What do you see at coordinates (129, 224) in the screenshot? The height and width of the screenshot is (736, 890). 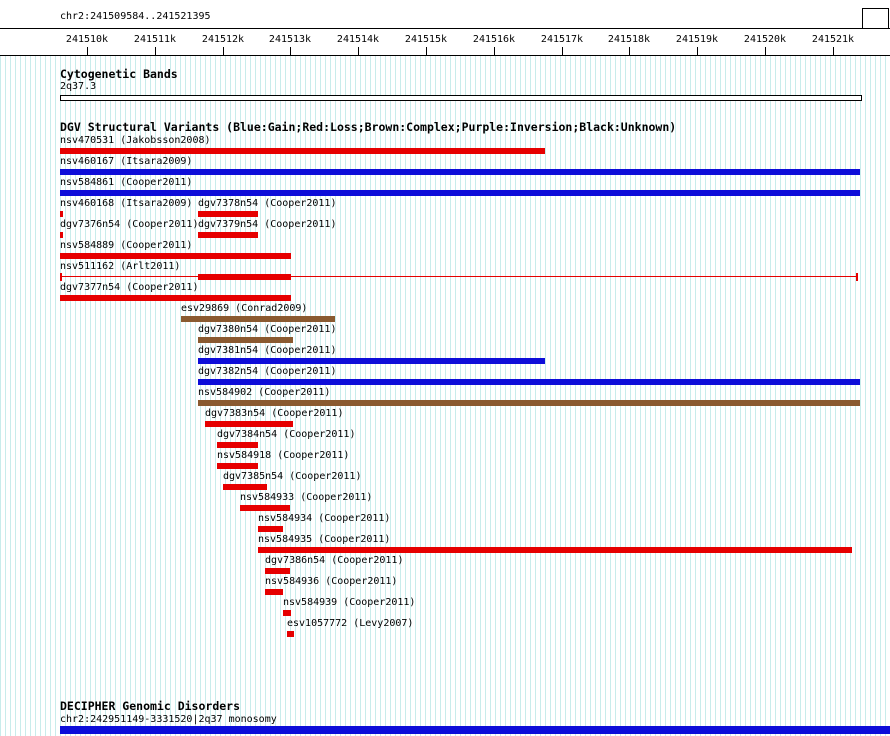 I see `variant-label: dgv7376n54 (Cooper2011)` at bounding box center [129, 224].